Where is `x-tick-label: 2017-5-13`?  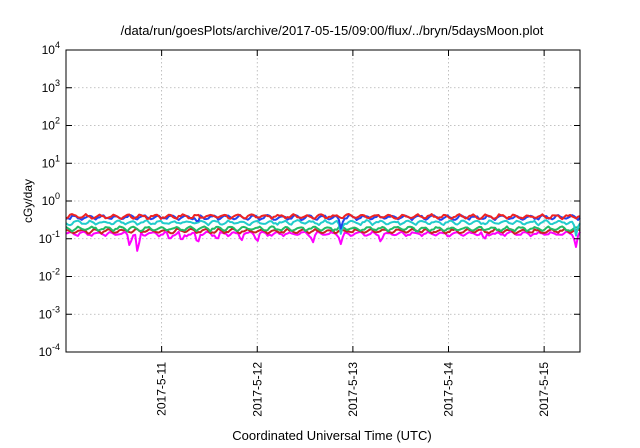 x-tick-label: 2017-5-13 is located at coordinates (353, 389).